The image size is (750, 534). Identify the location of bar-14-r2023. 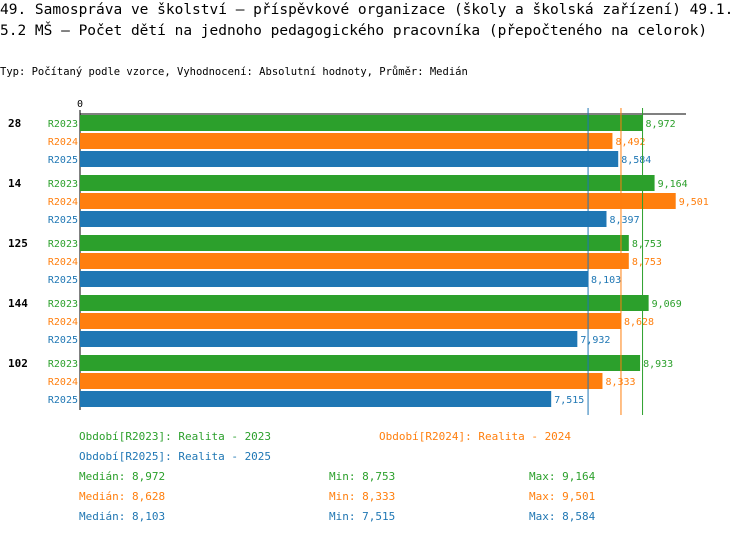
(367, 183).